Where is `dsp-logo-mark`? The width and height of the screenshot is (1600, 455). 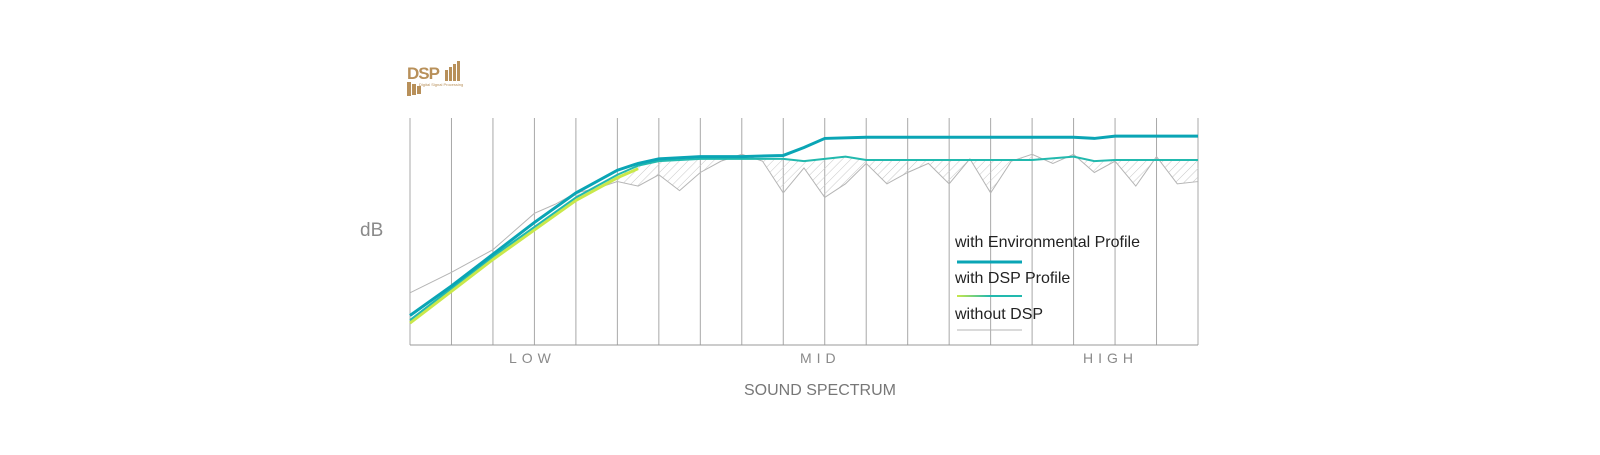 dsp-logo-mark is located at coordinates (433, 78).